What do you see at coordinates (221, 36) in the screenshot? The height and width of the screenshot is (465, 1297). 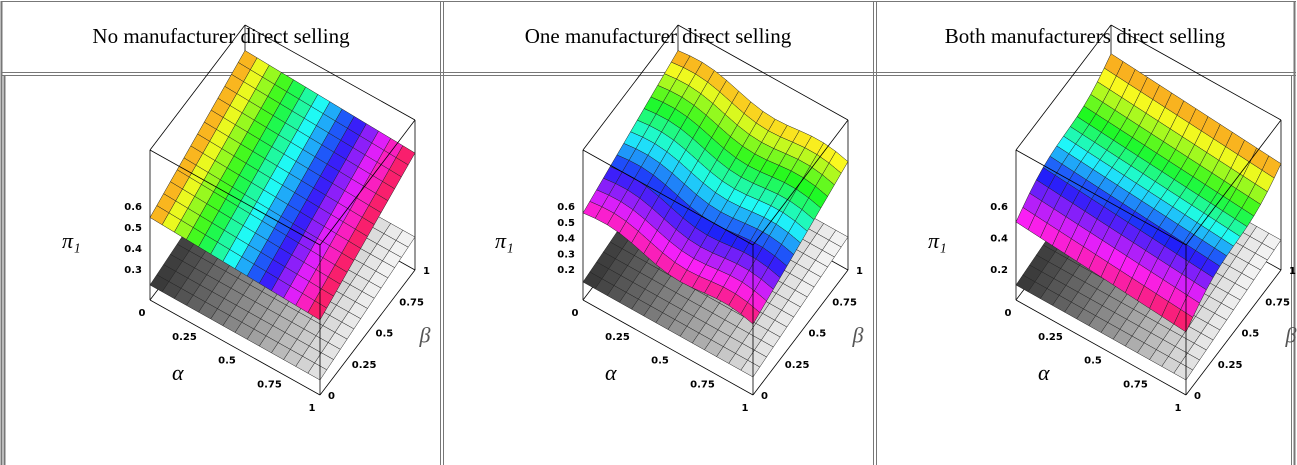 I see `column-header: No manufacturer direct selling` at bounding box center [221, 36].